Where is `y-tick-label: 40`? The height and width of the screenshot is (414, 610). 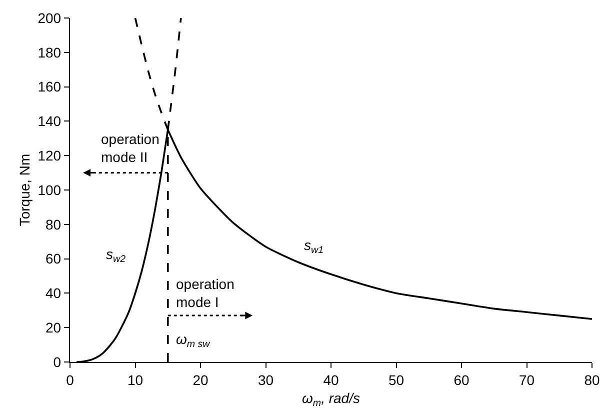 y-tick-label: 40 is located at coordinates (54, 293).